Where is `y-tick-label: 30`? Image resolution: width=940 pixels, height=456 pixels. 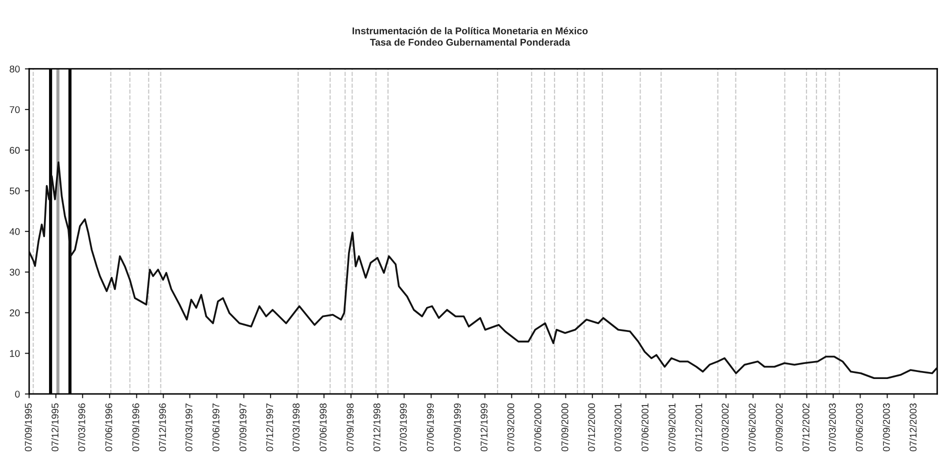 y-tick-label: 30 is located at coordinates (15, 272).